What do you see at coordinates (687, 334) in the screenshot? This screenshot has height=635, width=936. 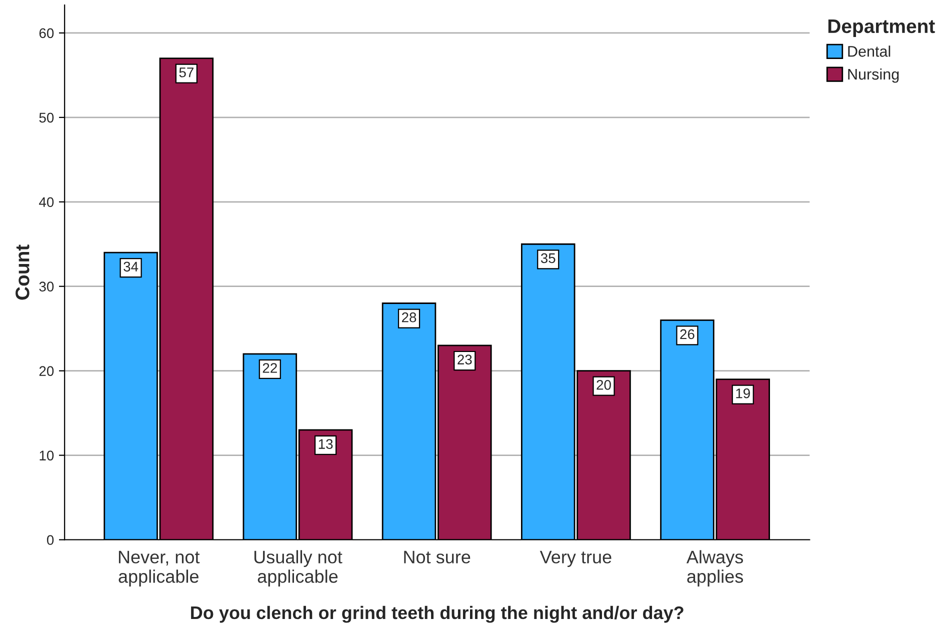 I see `data-label: 26` at bounding box center [687, 334].